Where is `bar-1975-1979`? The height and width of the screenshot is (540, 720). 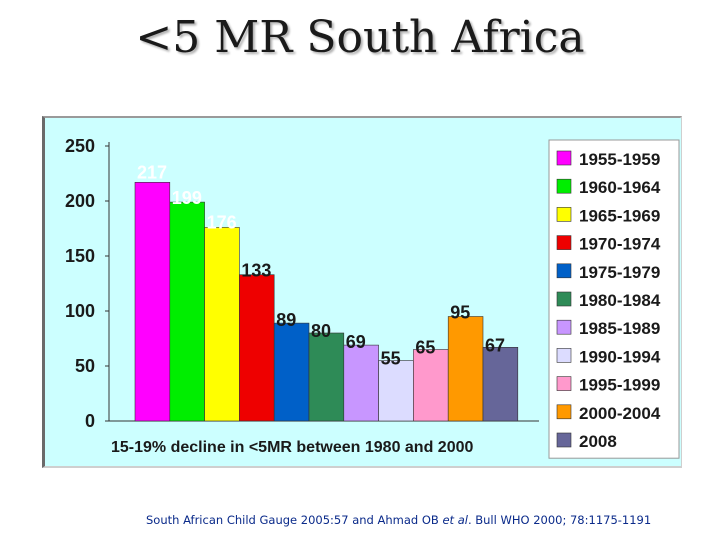 bar-1975-1979 is located at coordinates (291, 372).